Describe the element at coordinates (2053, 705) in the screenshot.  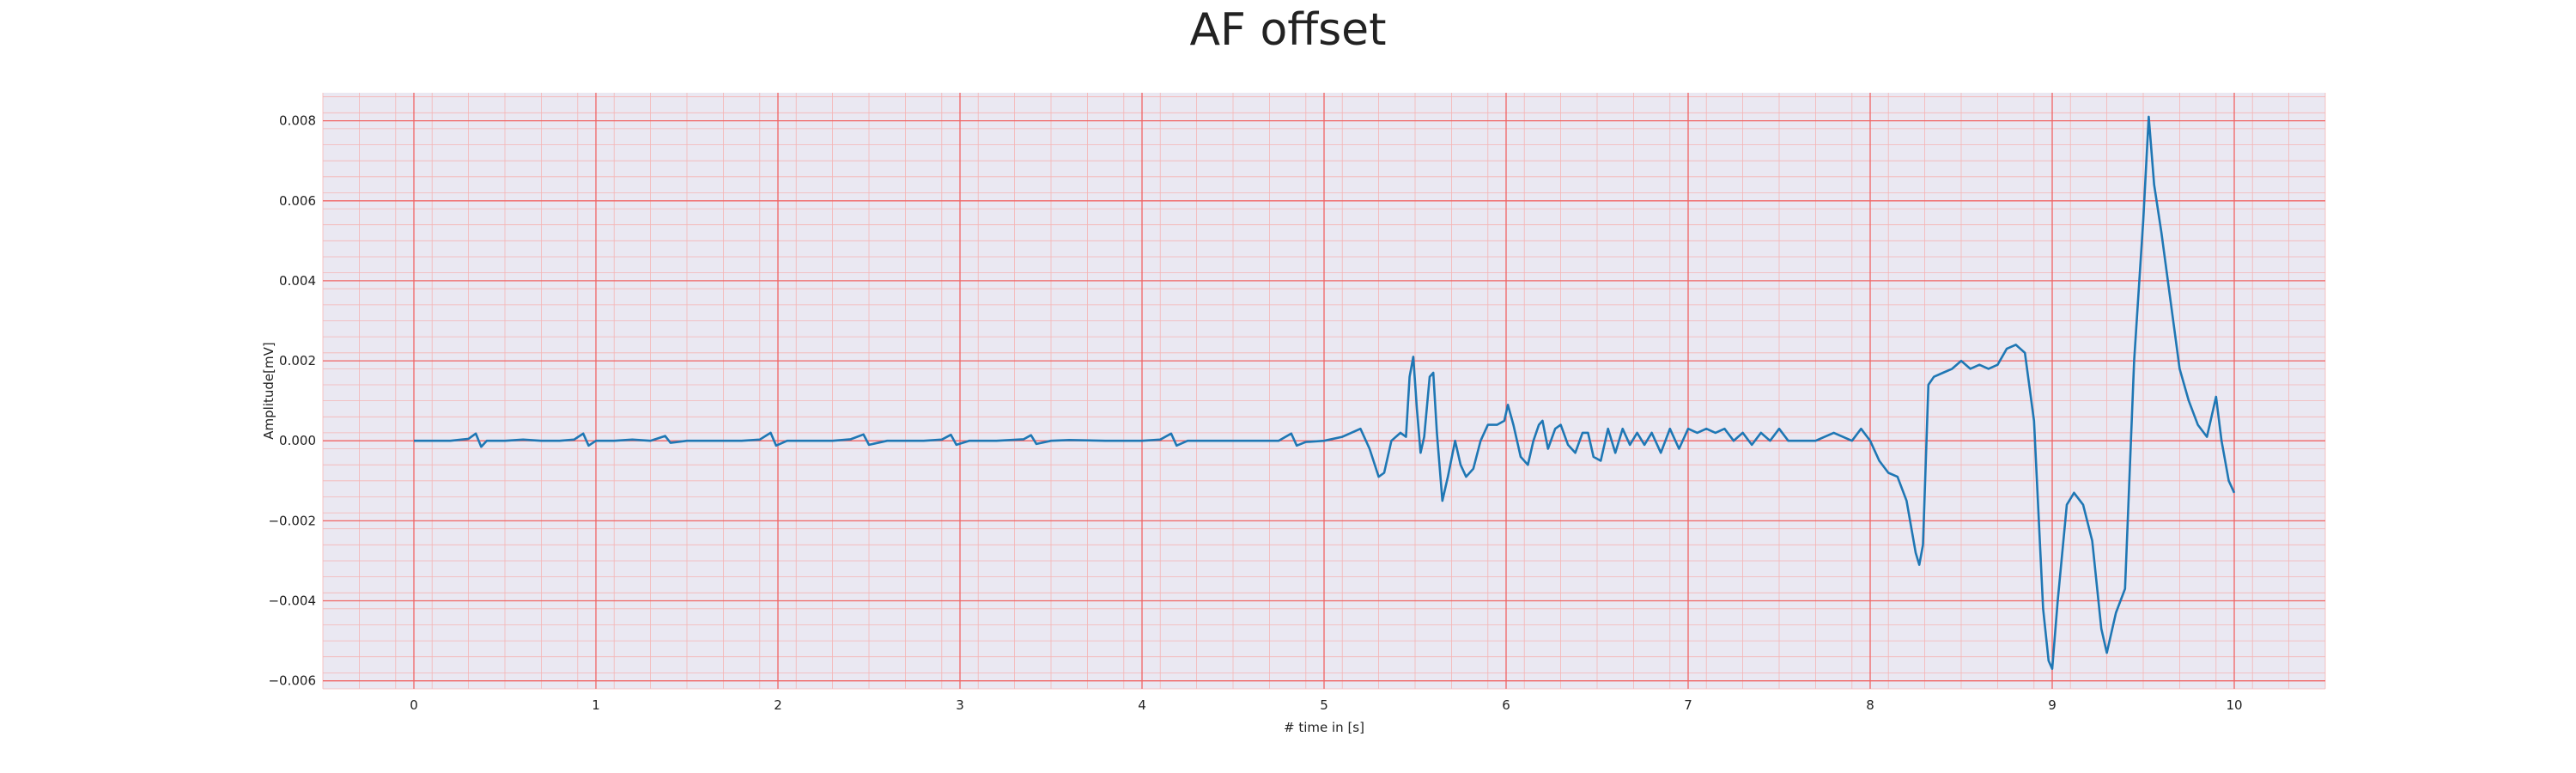
I see `x-tick-label: 9` at that location.